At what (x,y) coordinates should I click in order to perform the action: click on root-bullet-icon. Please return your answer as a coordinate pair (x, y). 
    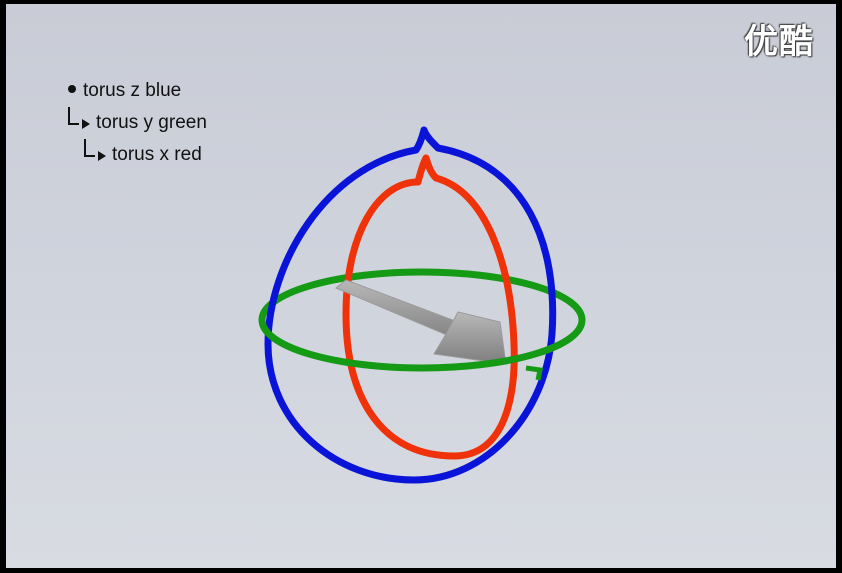
    Looking at the image, I should click on (72, 88).